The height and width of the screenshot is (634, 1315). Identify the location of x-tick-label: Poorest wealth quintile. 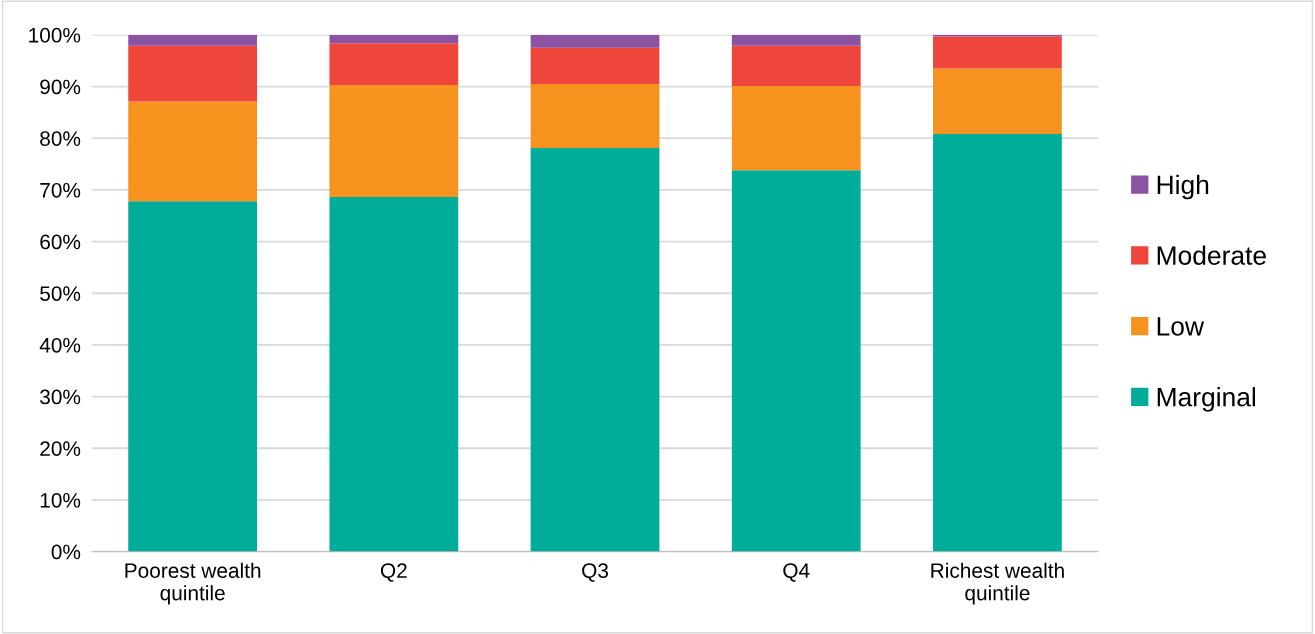
(193, 583).